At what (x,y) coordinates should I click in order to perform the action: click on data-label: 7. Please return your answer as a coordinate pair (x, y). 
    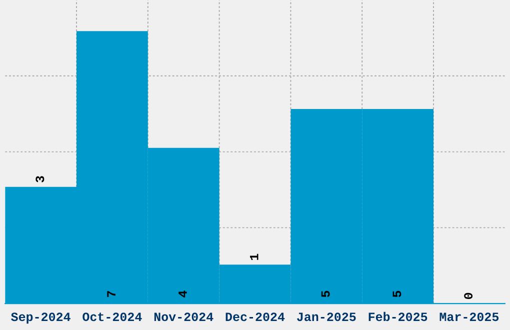
    Looking at the image, I should click on (111, 294).